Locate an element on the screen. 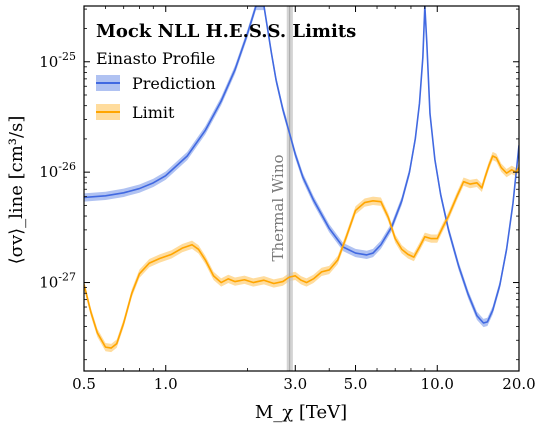 This screenshot has width=540, height=431. thermal-wino-label: Thermal Wino is located at coordinates (278, 207).